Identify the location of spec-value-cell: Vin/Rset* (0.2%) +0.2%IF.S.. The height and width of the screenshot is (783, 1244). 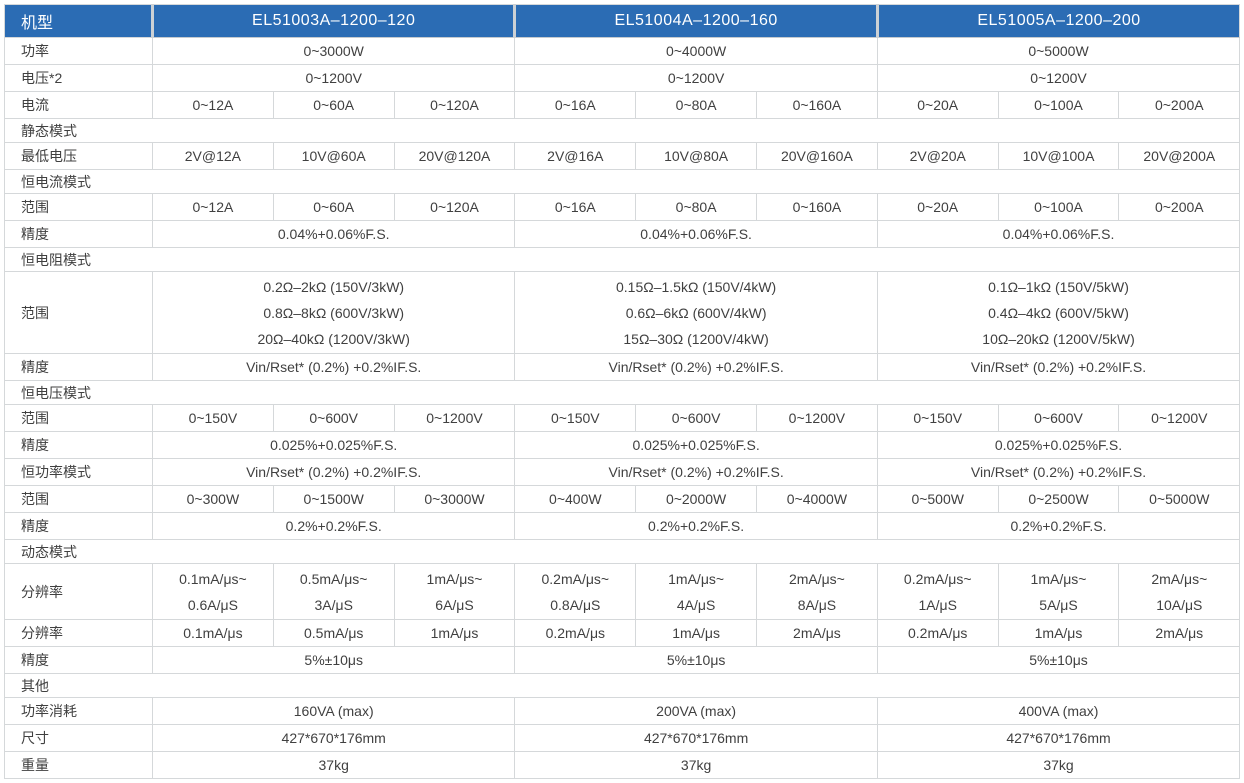
(696, 472).